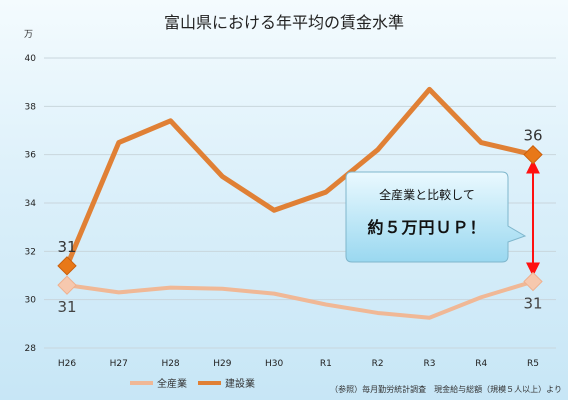 The height and width of the screenshot is (400, 568). What do you see at coordinates (192, 383) in the screenshot?
I see `legend: 全産業 建設業` at bounding box center [192, 383].